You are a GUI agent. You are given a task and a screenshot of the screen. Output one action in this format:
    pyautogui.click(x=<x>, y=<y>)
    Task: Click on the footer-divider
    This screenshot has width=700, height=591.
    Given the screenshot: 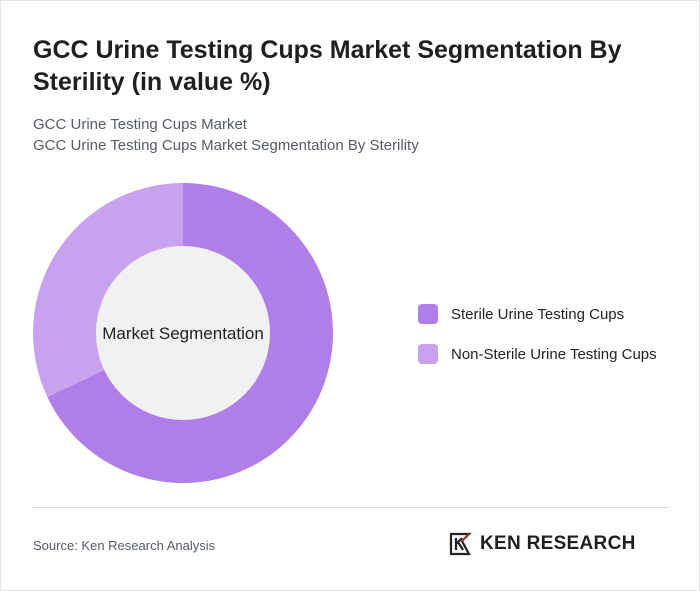 What is the action you would take?
    pyautogui.click(x=351, y=507)
    